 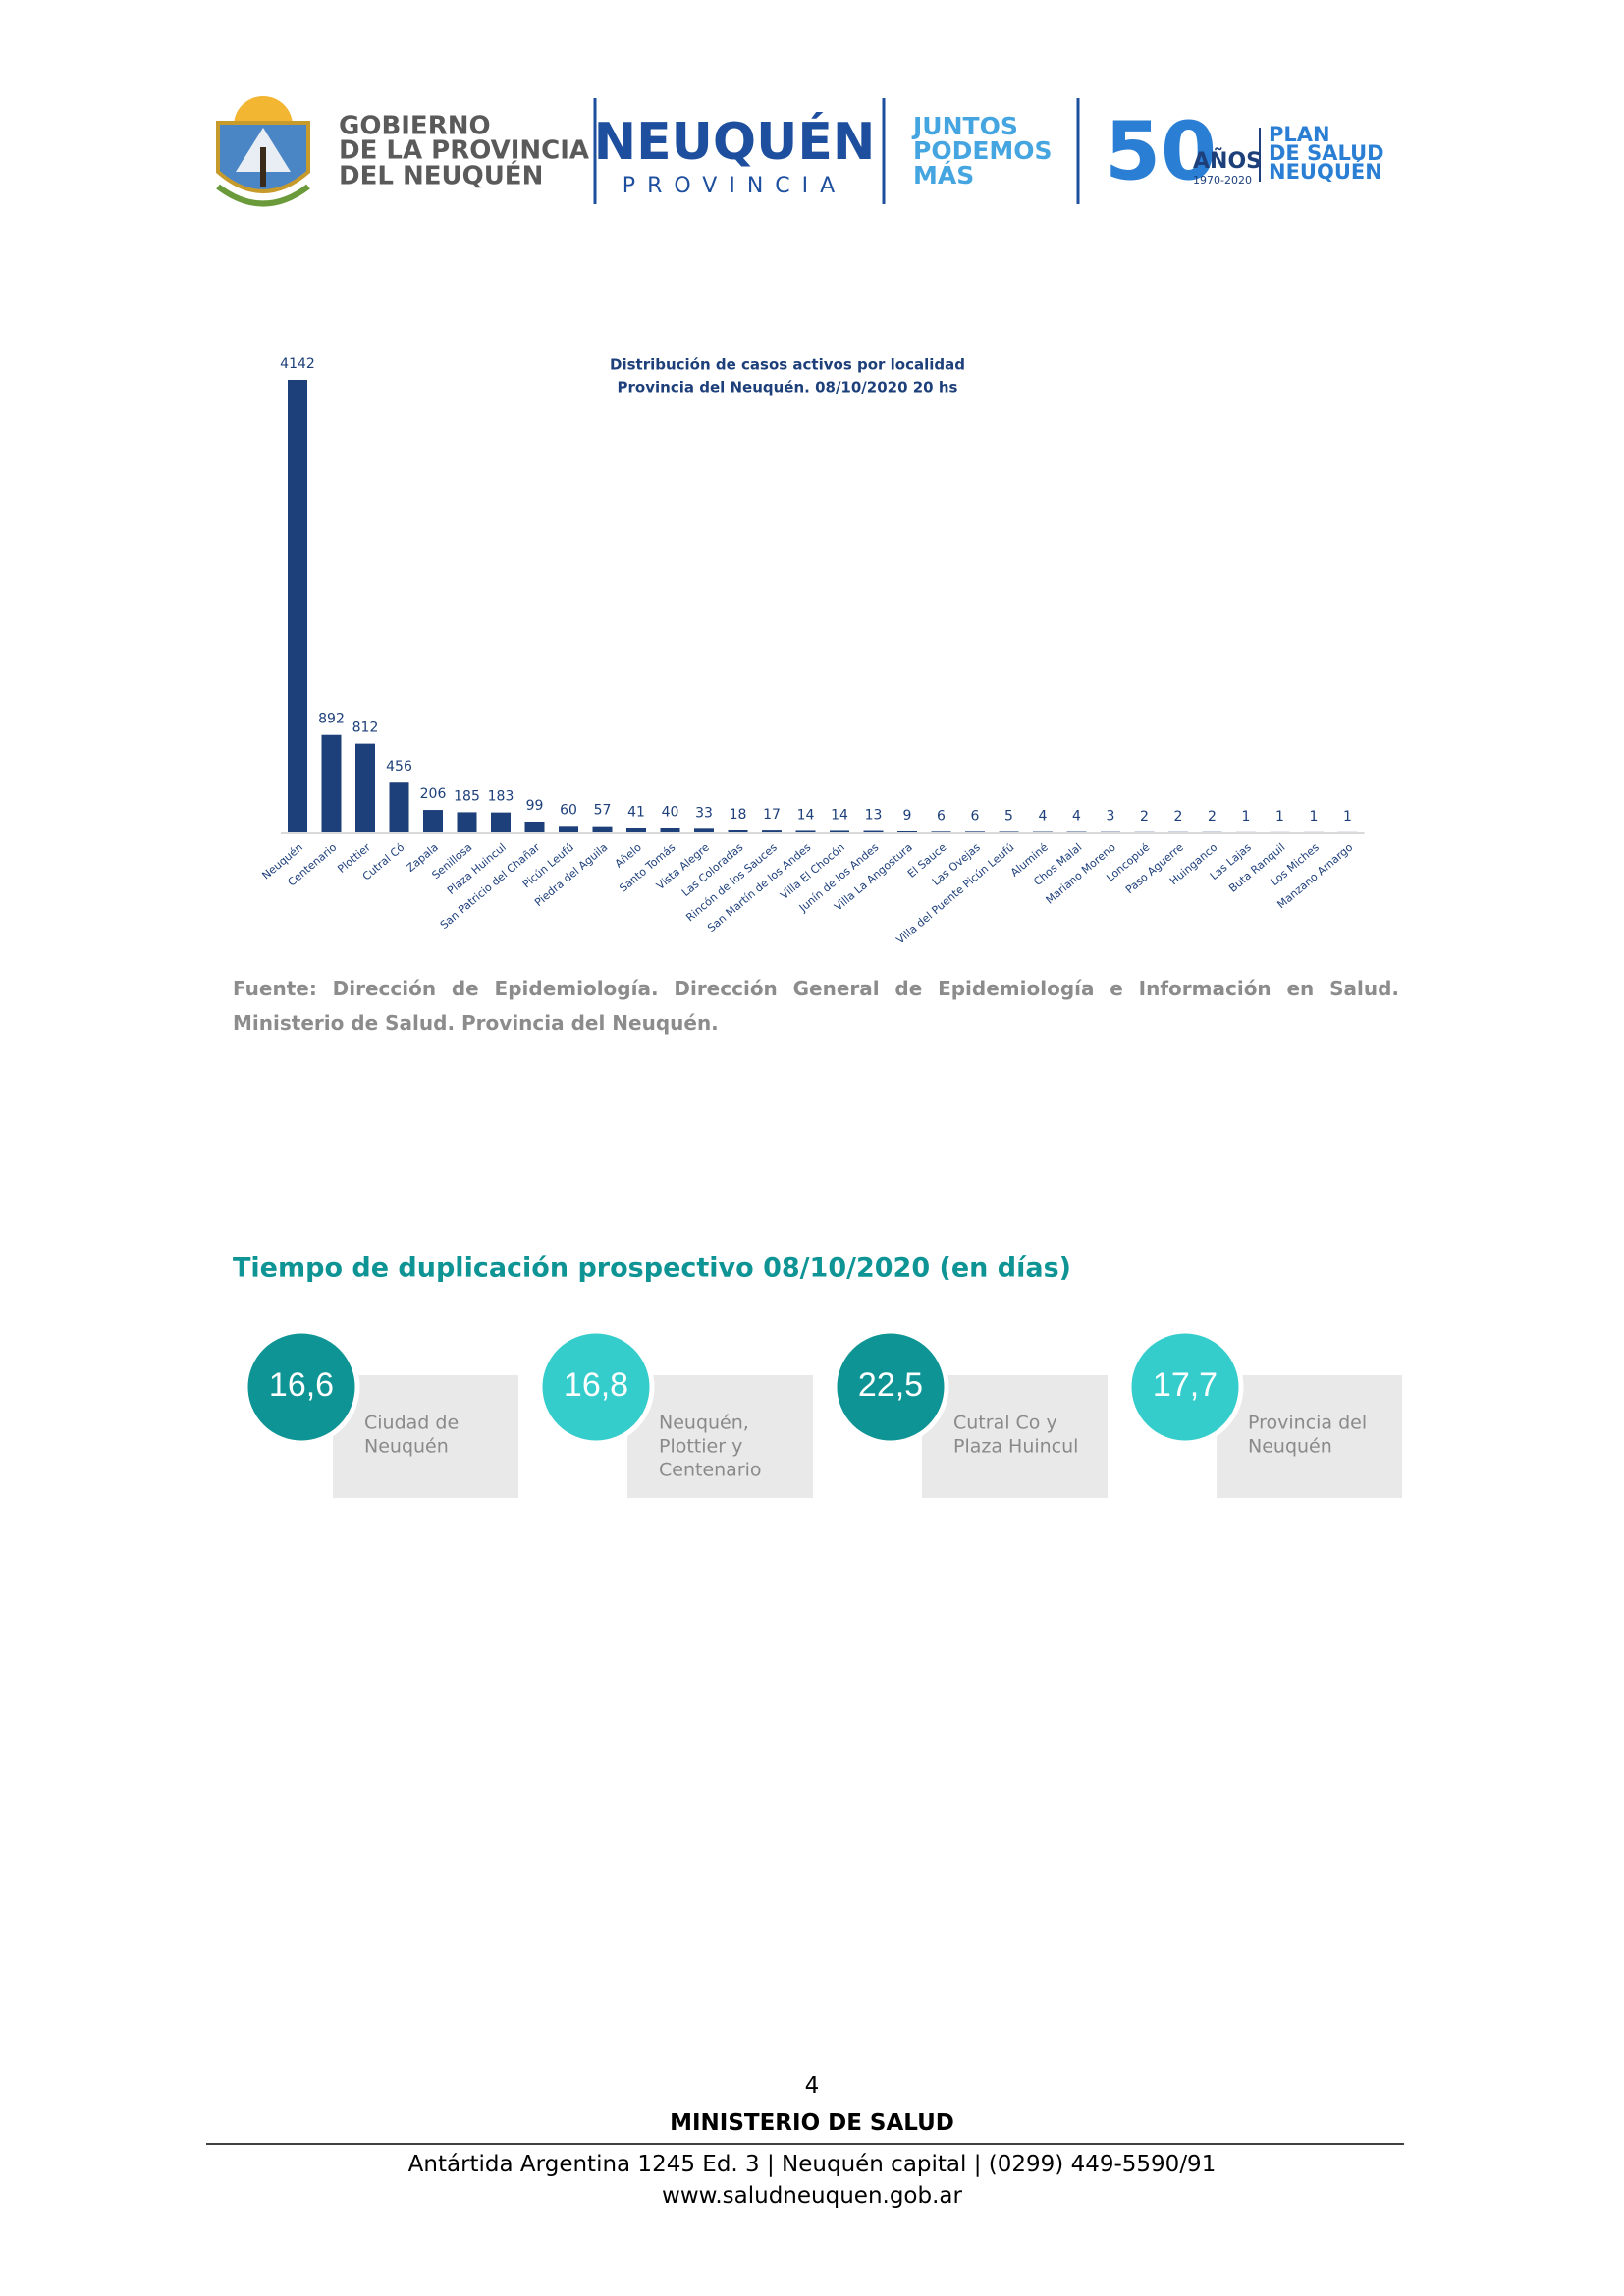 I want to click on card-value: 22,5, so click(x=890, y=1385).